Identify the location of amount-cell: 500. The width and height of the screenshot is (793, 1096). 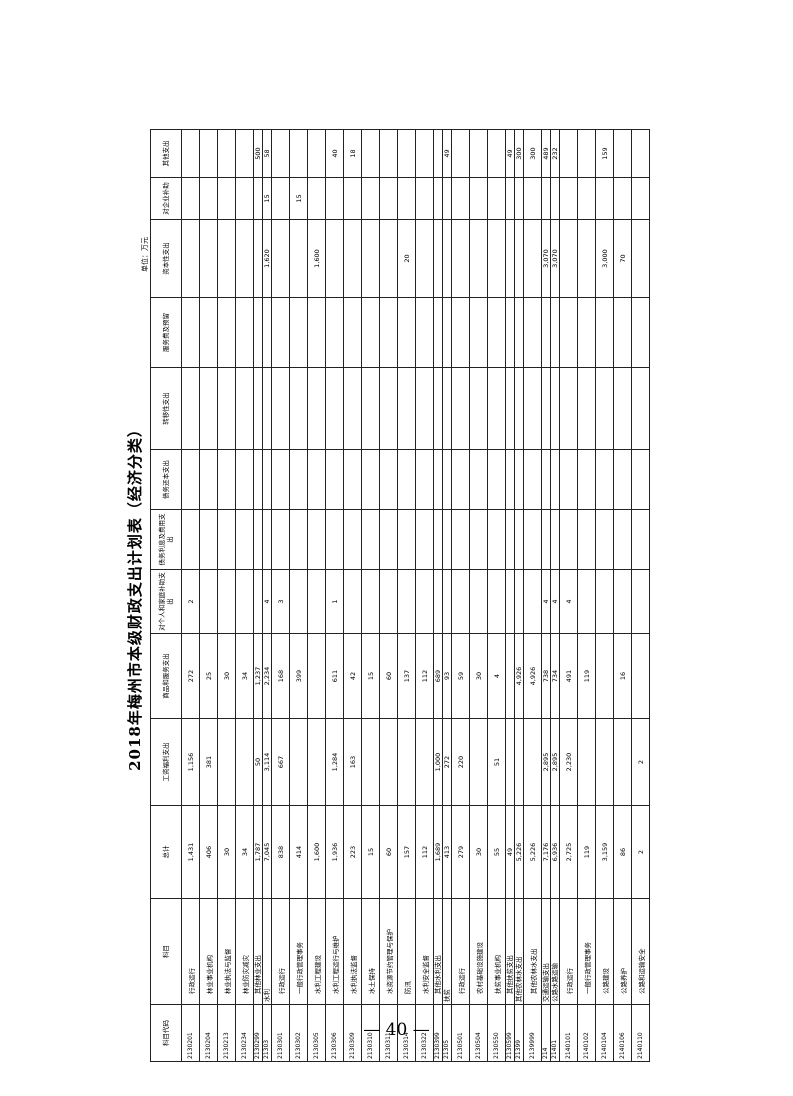
(258, 153).